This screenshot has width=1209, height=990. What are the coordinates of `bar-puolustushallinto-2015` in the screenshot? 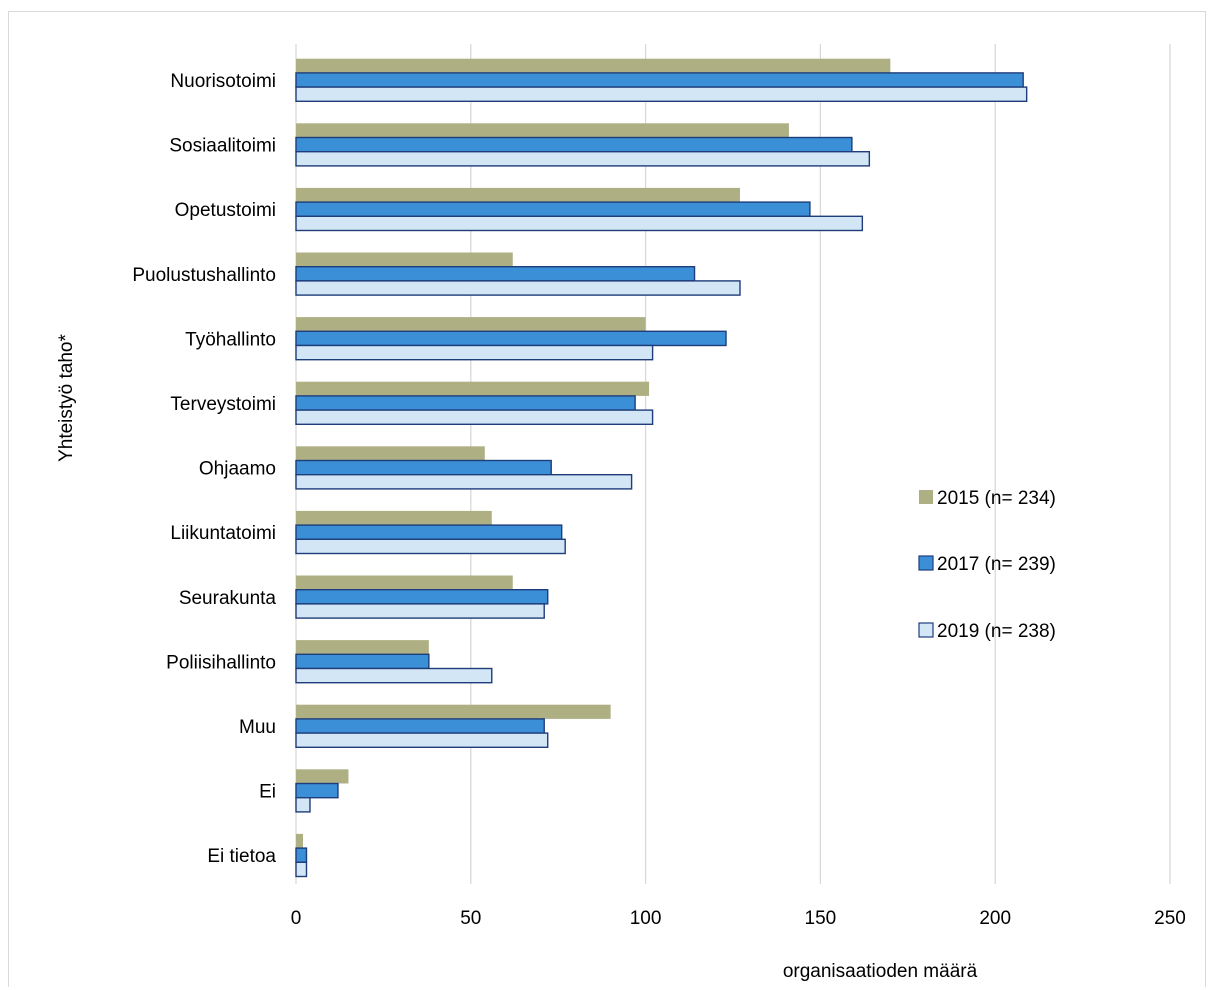 It's located at (404, 259).